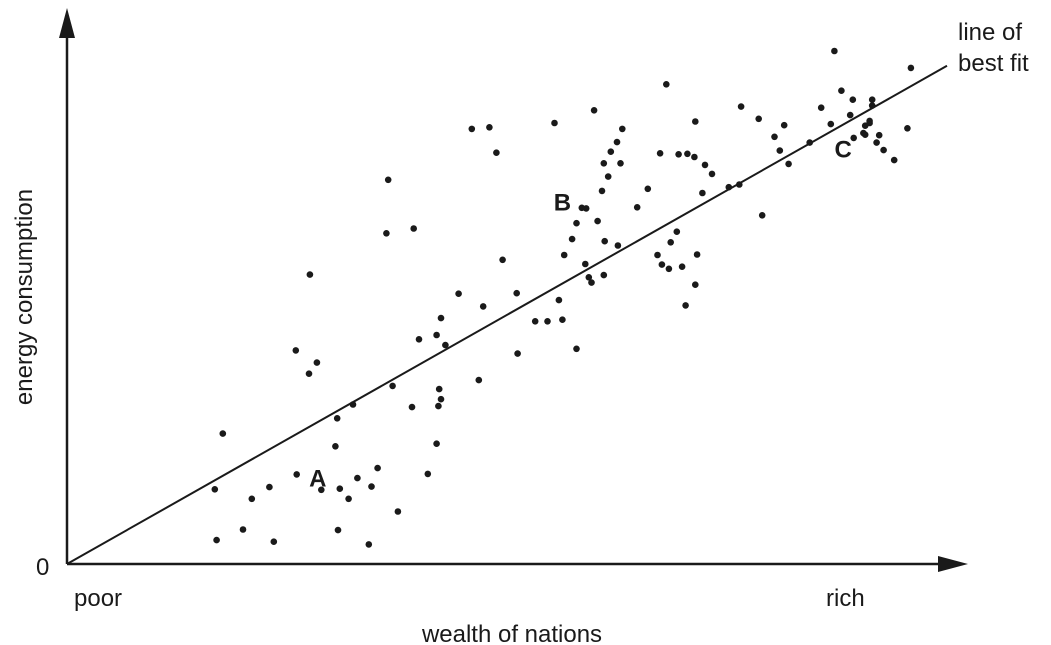 The height and width of the screenshot is (645, 1051). Describe the element at coordinates (67, 23) in the screenshot. I see `y-axis-arrowhead` at that location.